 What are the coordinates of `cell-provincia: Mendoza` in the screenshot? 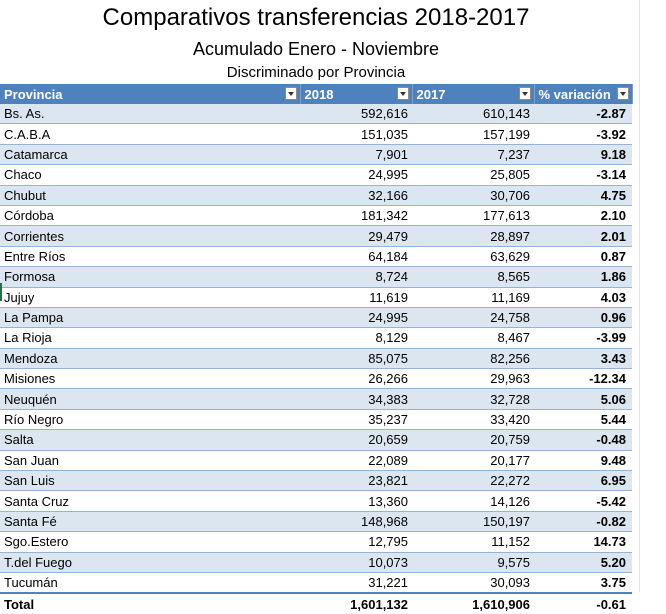 It's located at (150, 359).